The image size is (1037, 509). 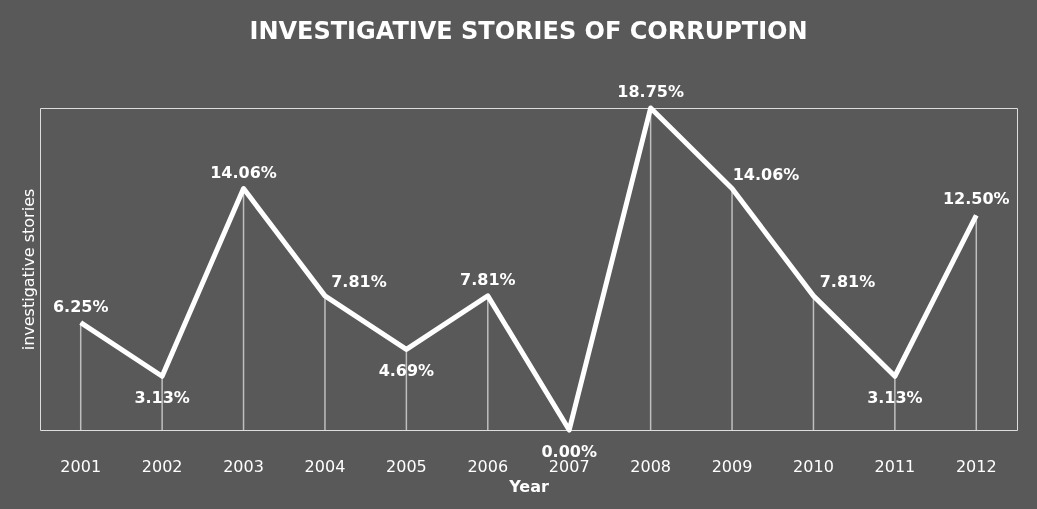 I want to click on x-tick-label: 2005, so click(x=406, y=466).